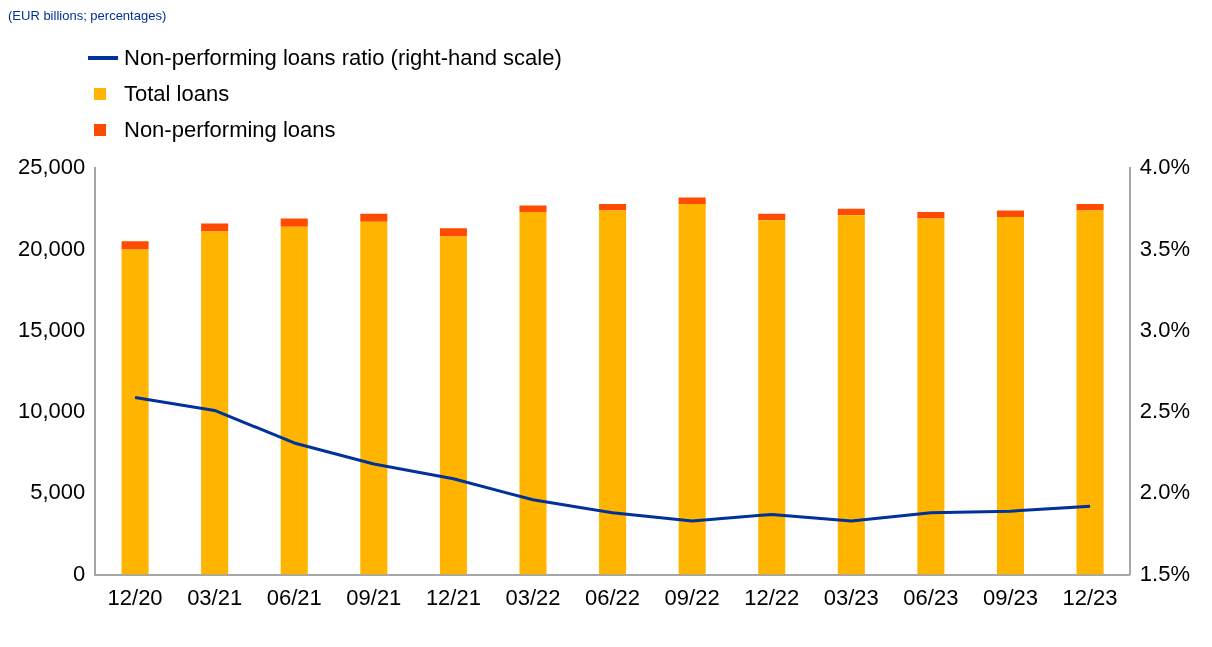  Describe the element at coordinates (374, 597) in the screenshot. I see `x-tick-label: 09/21` at that location.